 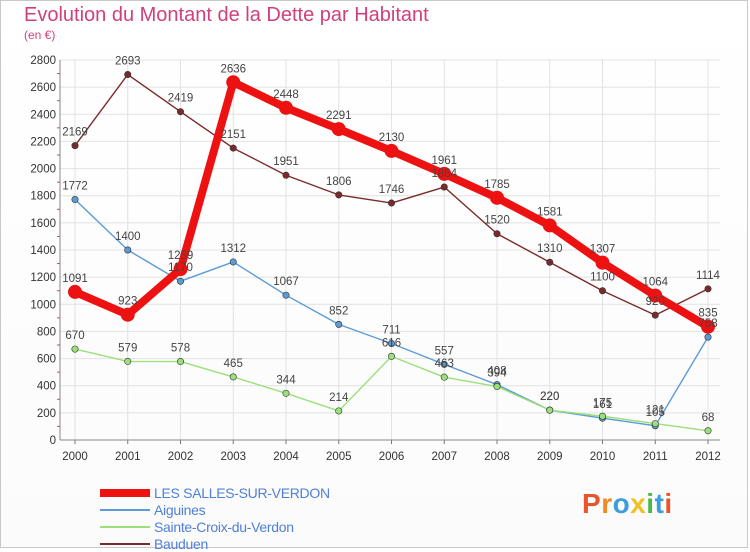 What do you see at coordinates (215, 526) in the screenshot?
I see `legend-item: Sainte-Croix-du-Verdon` at bounding box center [215, 526].